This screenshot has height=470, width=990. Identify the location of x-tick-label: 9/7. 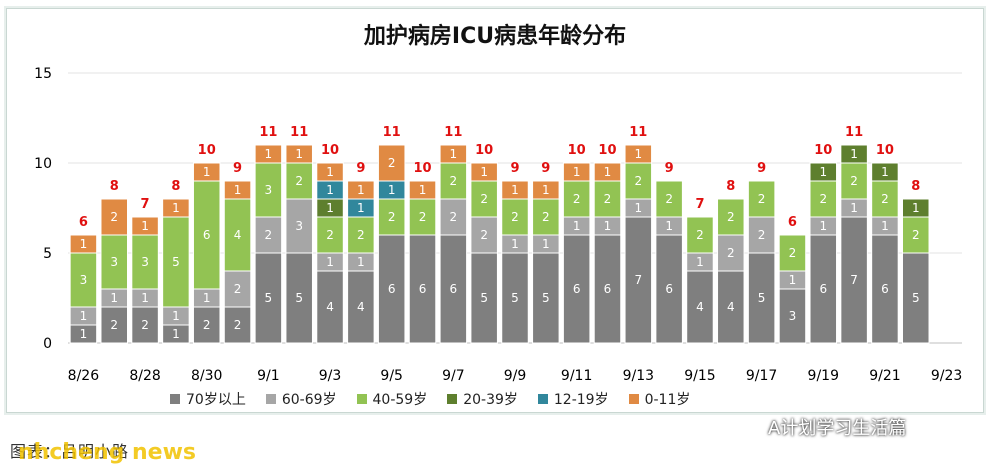
(453, 376).